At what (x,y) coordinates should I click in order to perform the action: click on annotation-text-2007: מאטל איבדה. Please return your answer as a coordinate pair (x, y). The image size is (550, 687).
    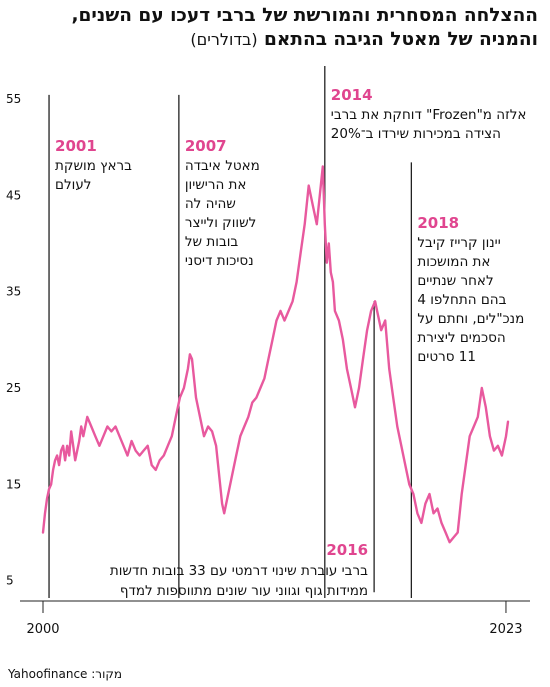
    Looking at the image, I should click on (222, 166).